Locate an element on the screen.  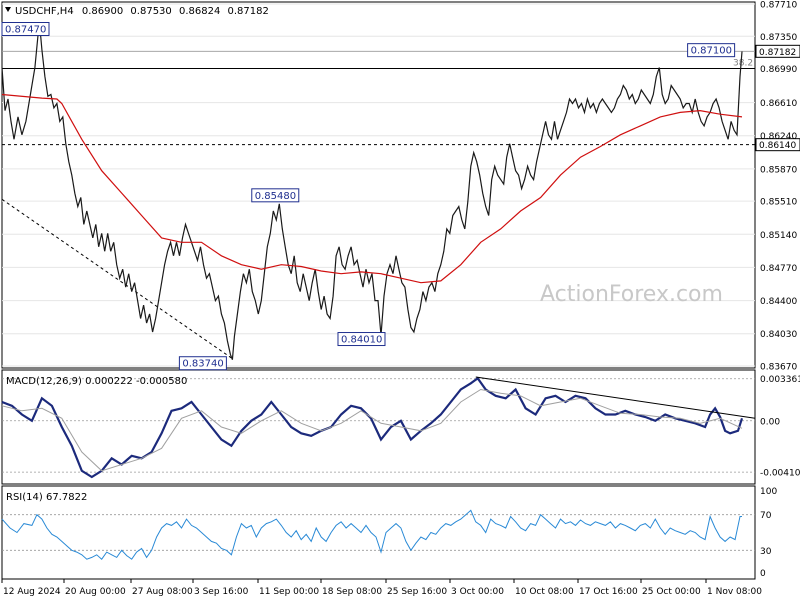
rsi-tick-label: 0 is located at coordinates (763, 574).